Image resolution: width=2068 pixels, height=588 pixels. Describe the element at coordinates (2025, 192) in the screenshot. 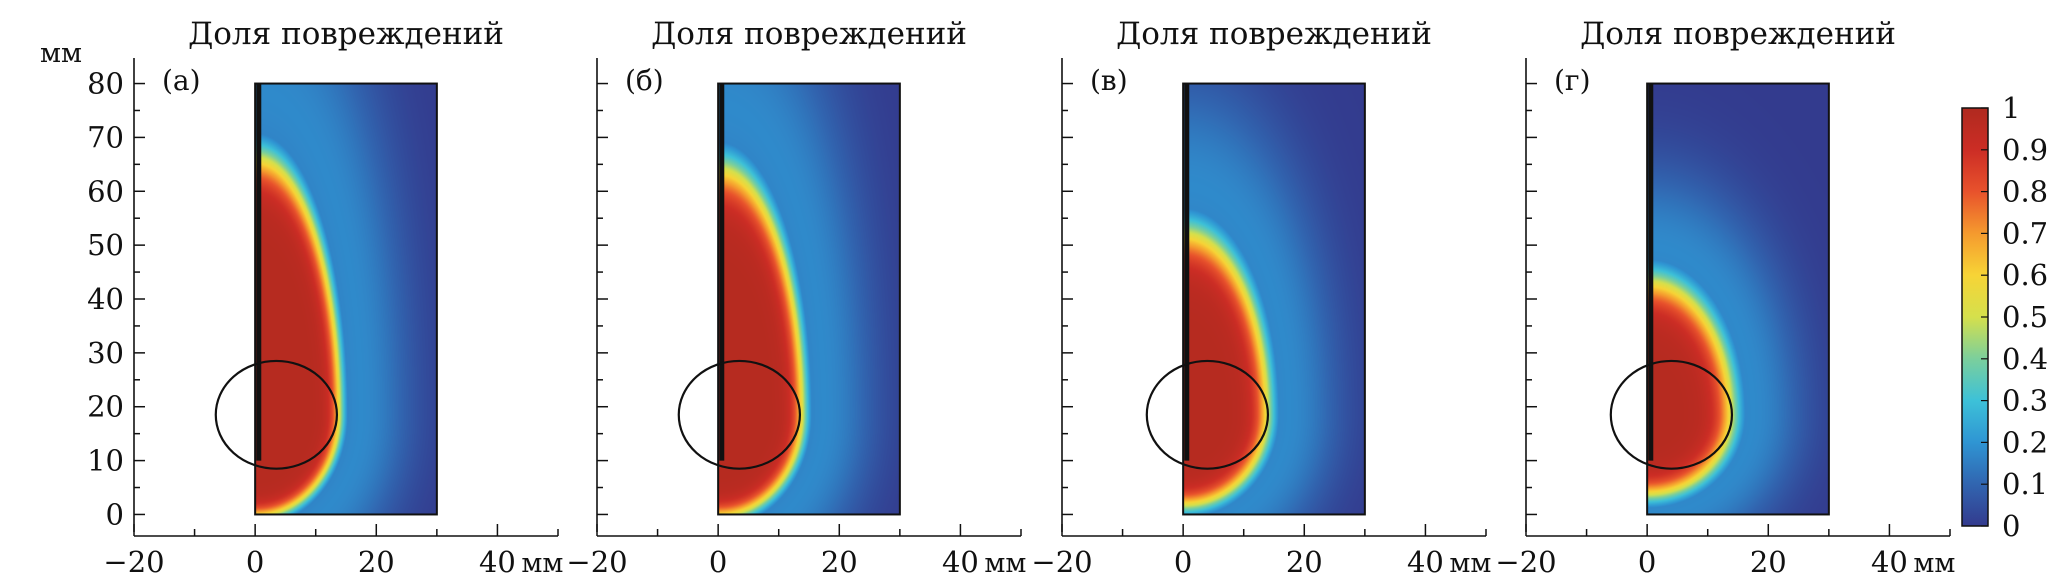

I see `colorbar-tick-label: 0.8` at that location.